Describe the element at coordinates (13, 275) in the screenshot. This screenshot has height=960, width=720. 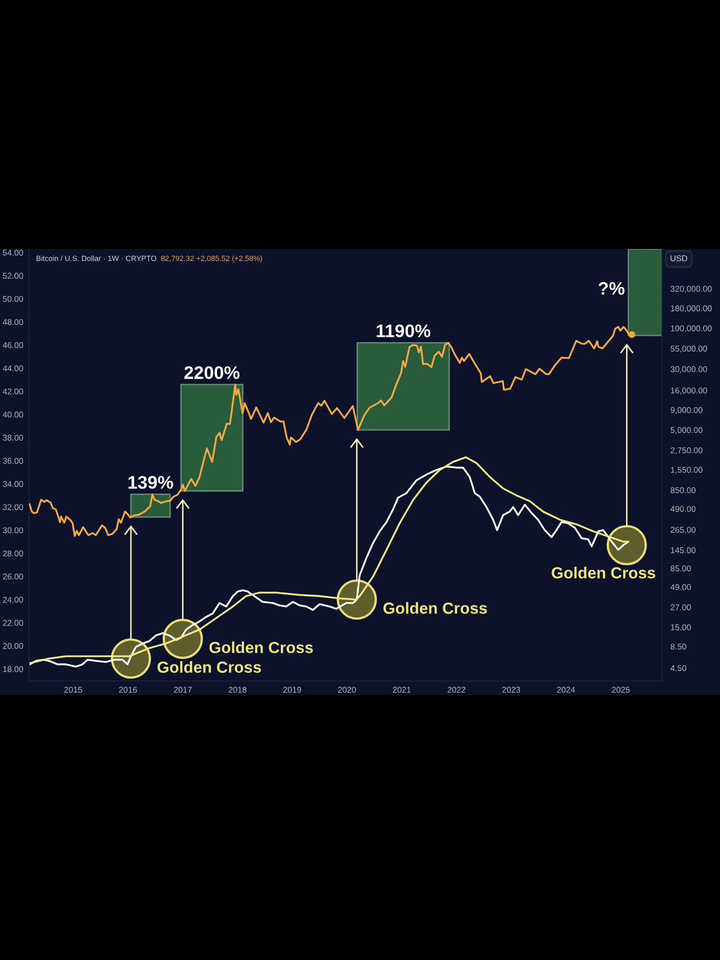
I see `y-tick-label: 52.00` at that location.